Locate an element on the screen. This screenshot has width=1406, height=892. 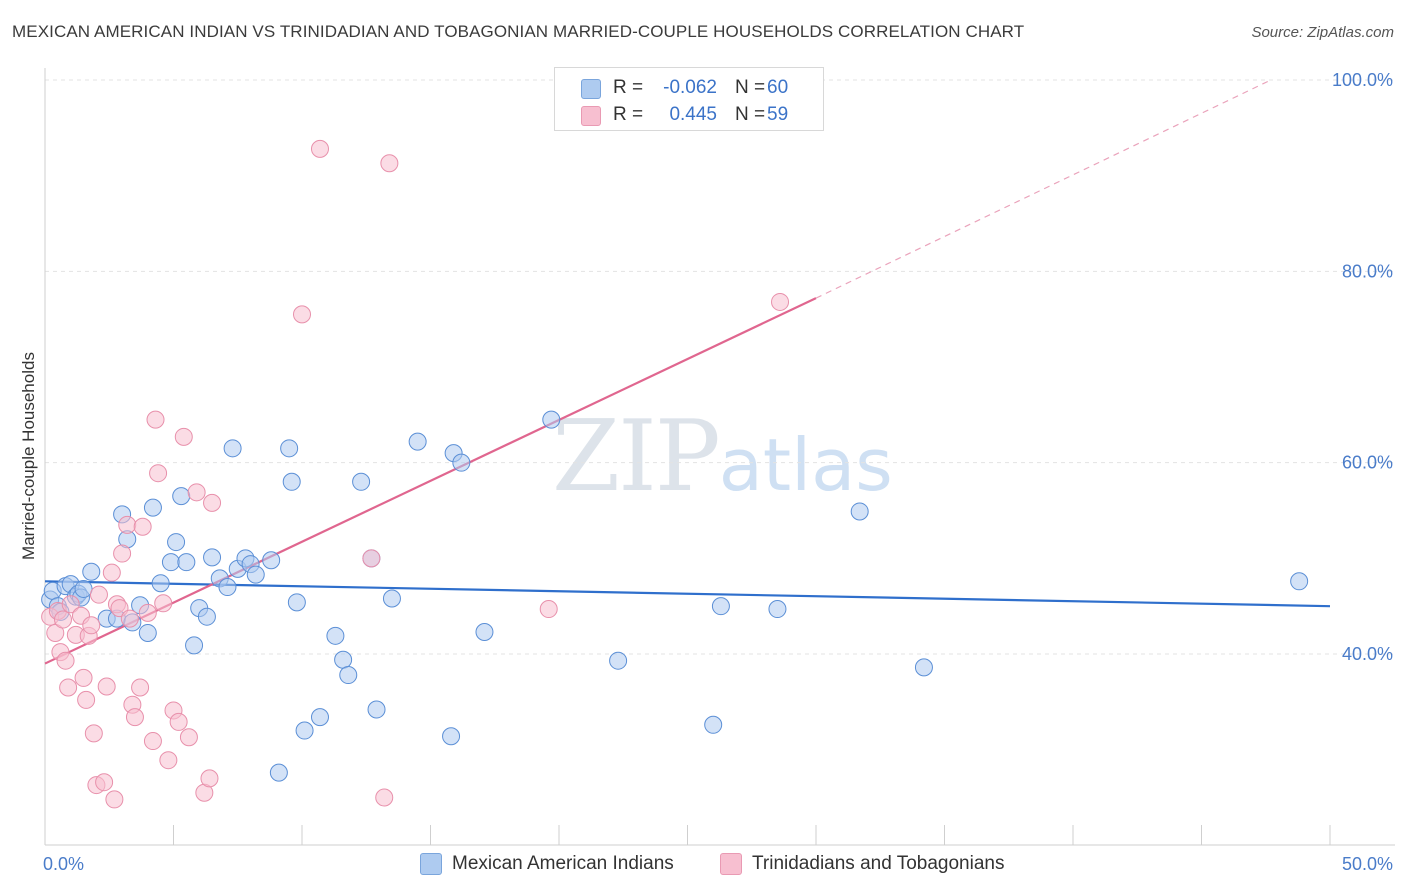
y-tick-label: 80.0% is located at coordinates (1367, 271).